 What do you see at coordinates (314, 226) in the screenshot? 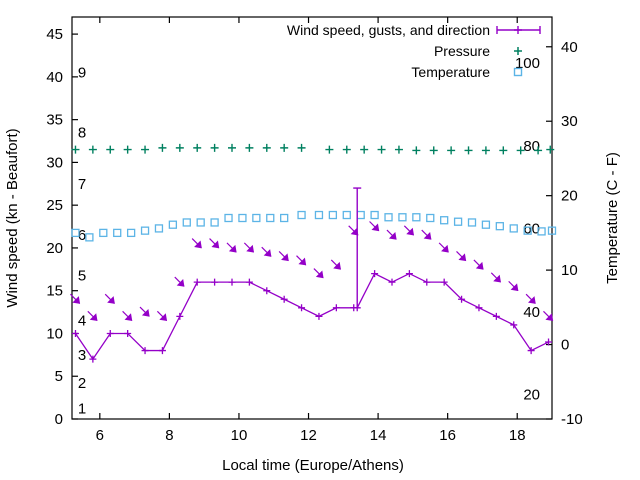
I see `temperature-series` at bounding box center [314, 226].